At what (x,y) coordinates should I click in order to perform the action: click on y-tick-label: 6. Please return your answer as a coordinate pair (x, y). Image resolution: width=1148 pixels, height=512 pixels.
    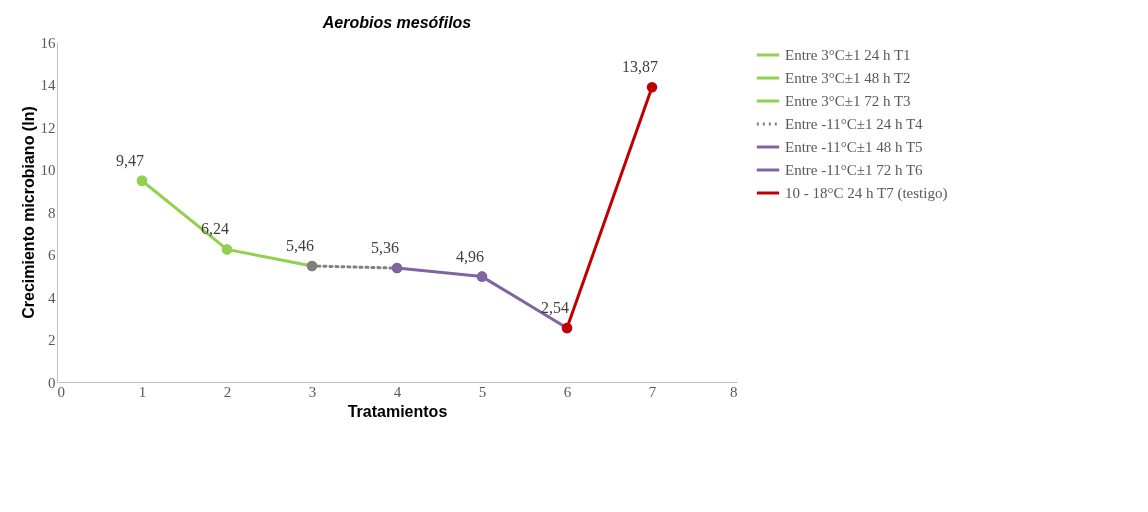
    Looking at the image, I should click on (52, 255).